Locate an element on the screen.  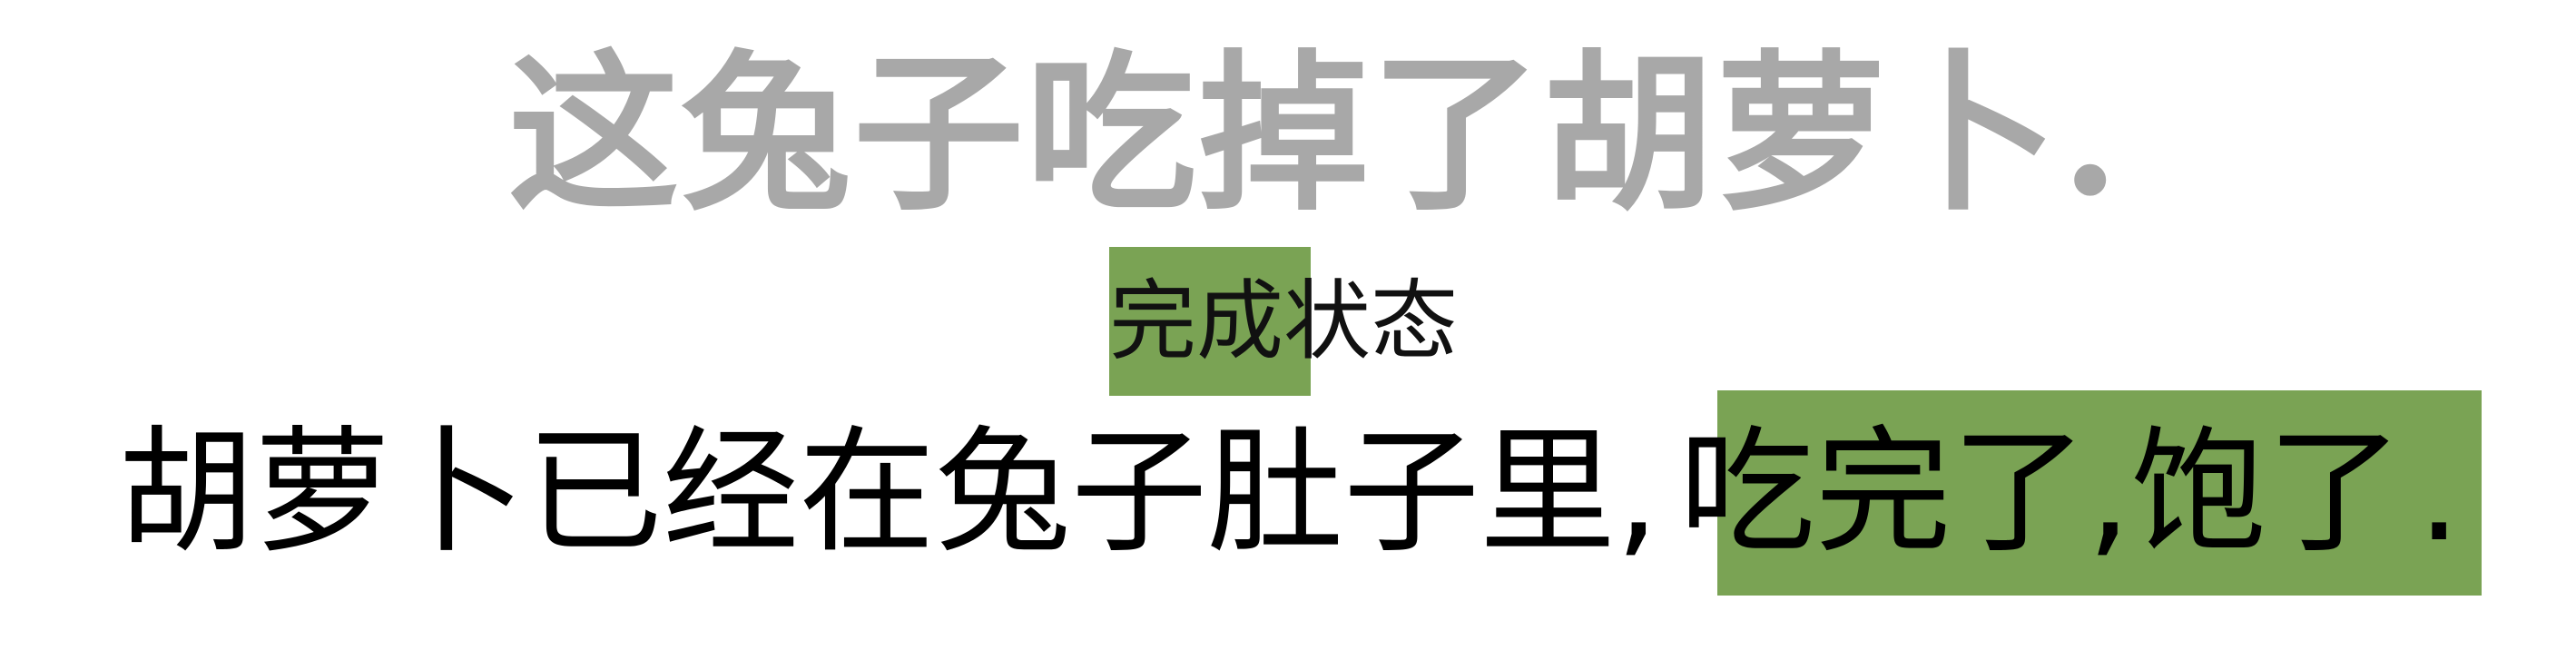
sentence-highlight is located at coordinates (2099, 493).